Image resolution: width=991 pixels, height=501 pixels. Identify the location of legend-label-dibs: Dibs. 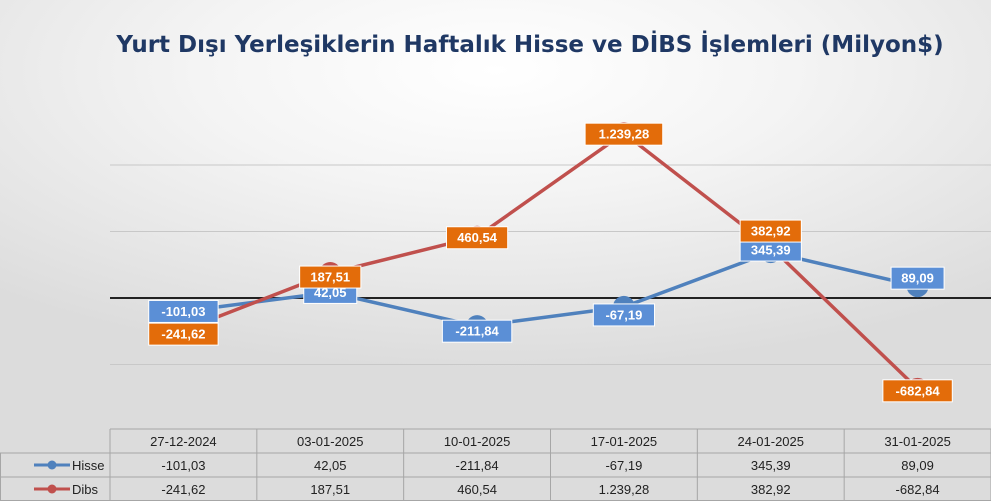
(85, 489).